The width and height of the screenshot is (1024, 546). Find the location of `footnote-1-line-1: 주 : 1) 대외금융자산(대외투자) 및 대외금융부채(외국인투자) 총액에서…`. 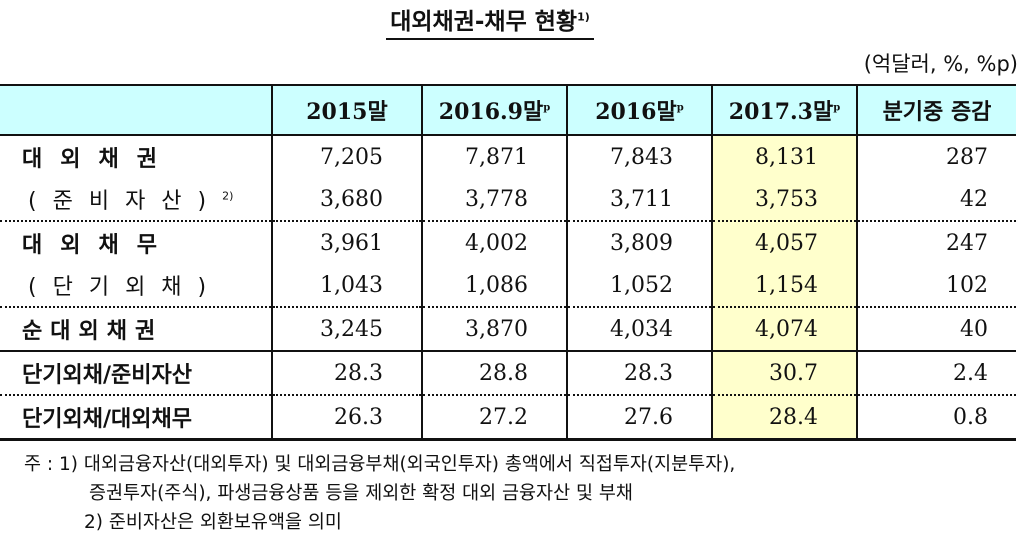

footnote-1-line-1: 주 : 1) 대외금융자산(대외투자) 및 대외금융부채(외국인투자) 총액에서… is located at coordinates (379, 464).